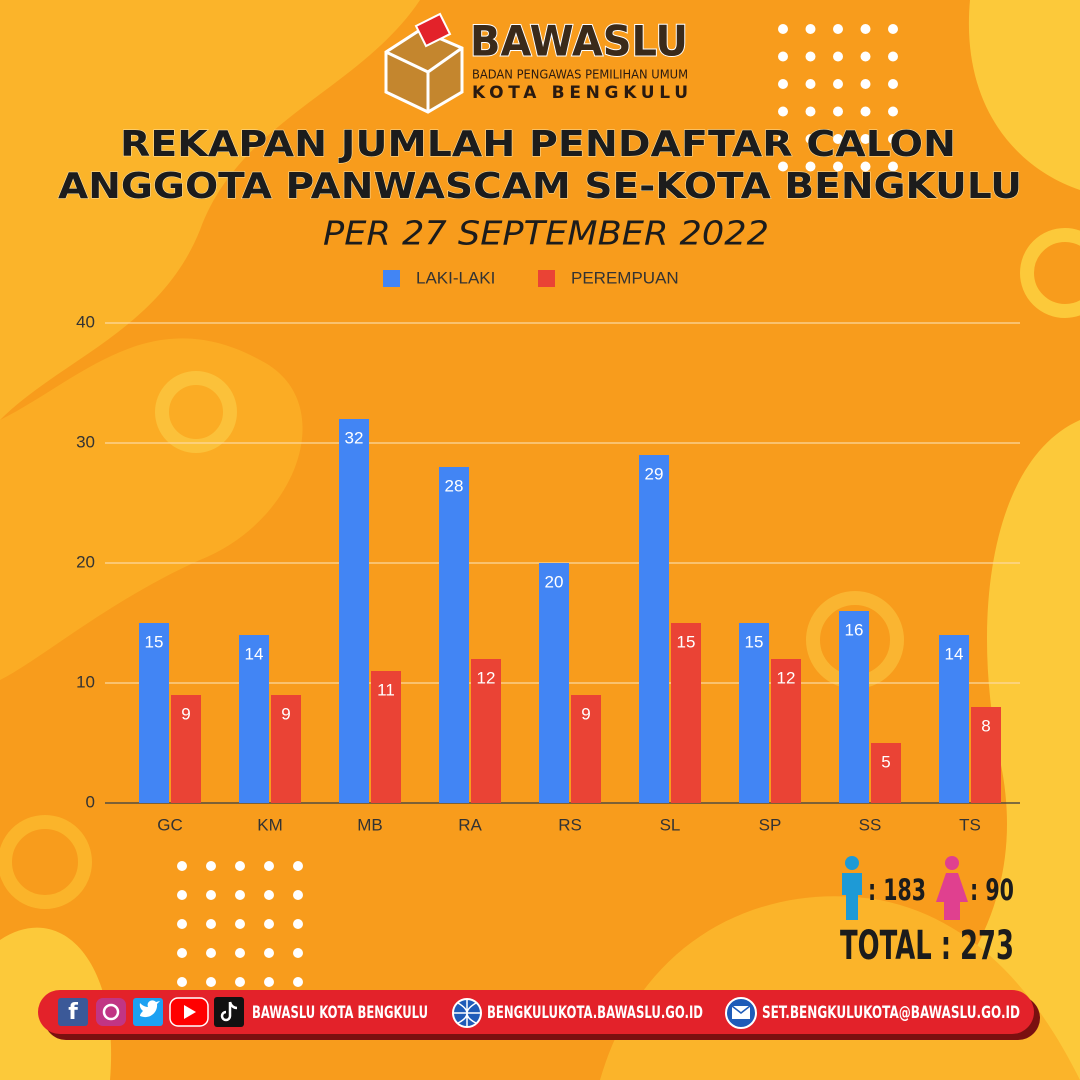 This screenshot has width=1080, height=1080. Describe the element at coordinates (985, 725) in the screenshot. I see `value-label: 8` at that location.